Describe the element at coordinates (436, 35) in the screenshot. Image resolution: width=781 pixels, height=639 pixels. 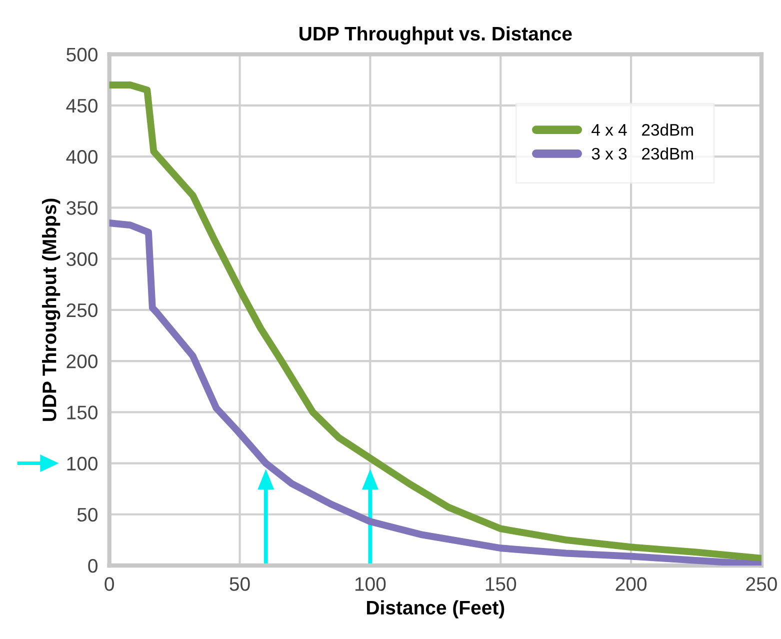
I see `chart-title: UDP Throughput vs. Distance` at that location.